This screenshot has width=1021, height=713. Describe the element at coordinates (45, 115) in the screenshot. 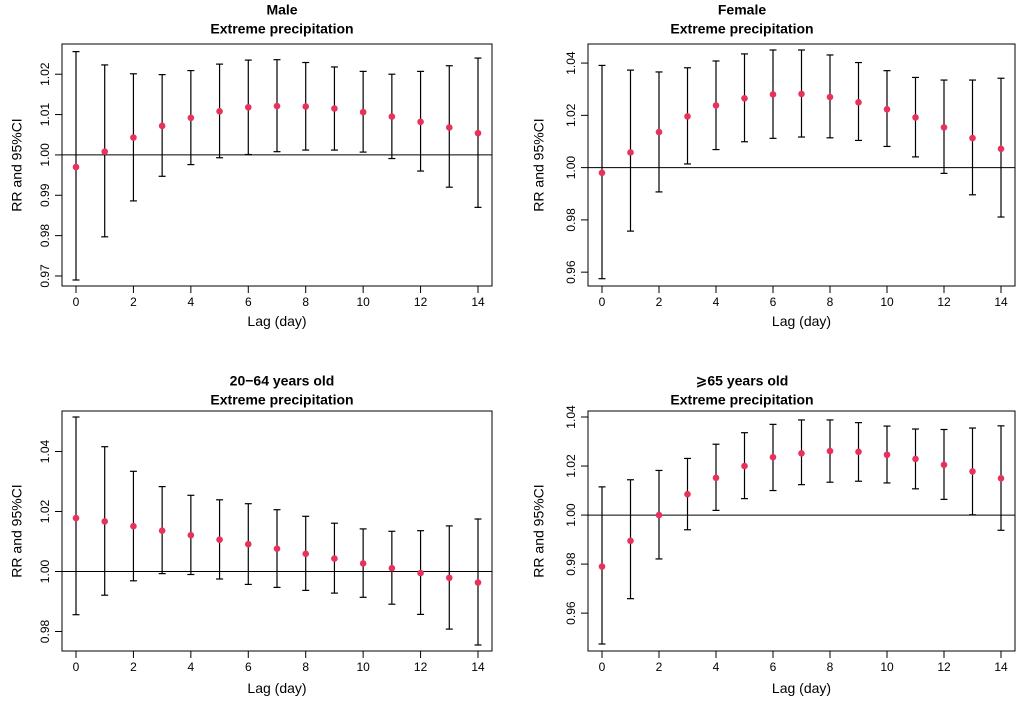

I see `y-tick-label: 1.01` at that location.